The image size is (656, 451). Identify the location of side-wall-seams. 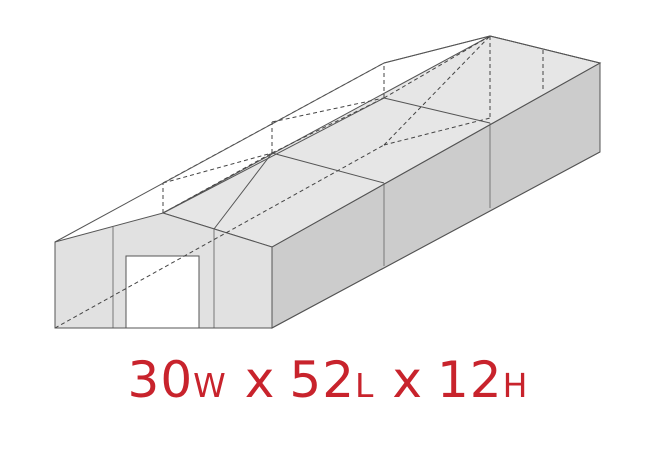
(437, 194).